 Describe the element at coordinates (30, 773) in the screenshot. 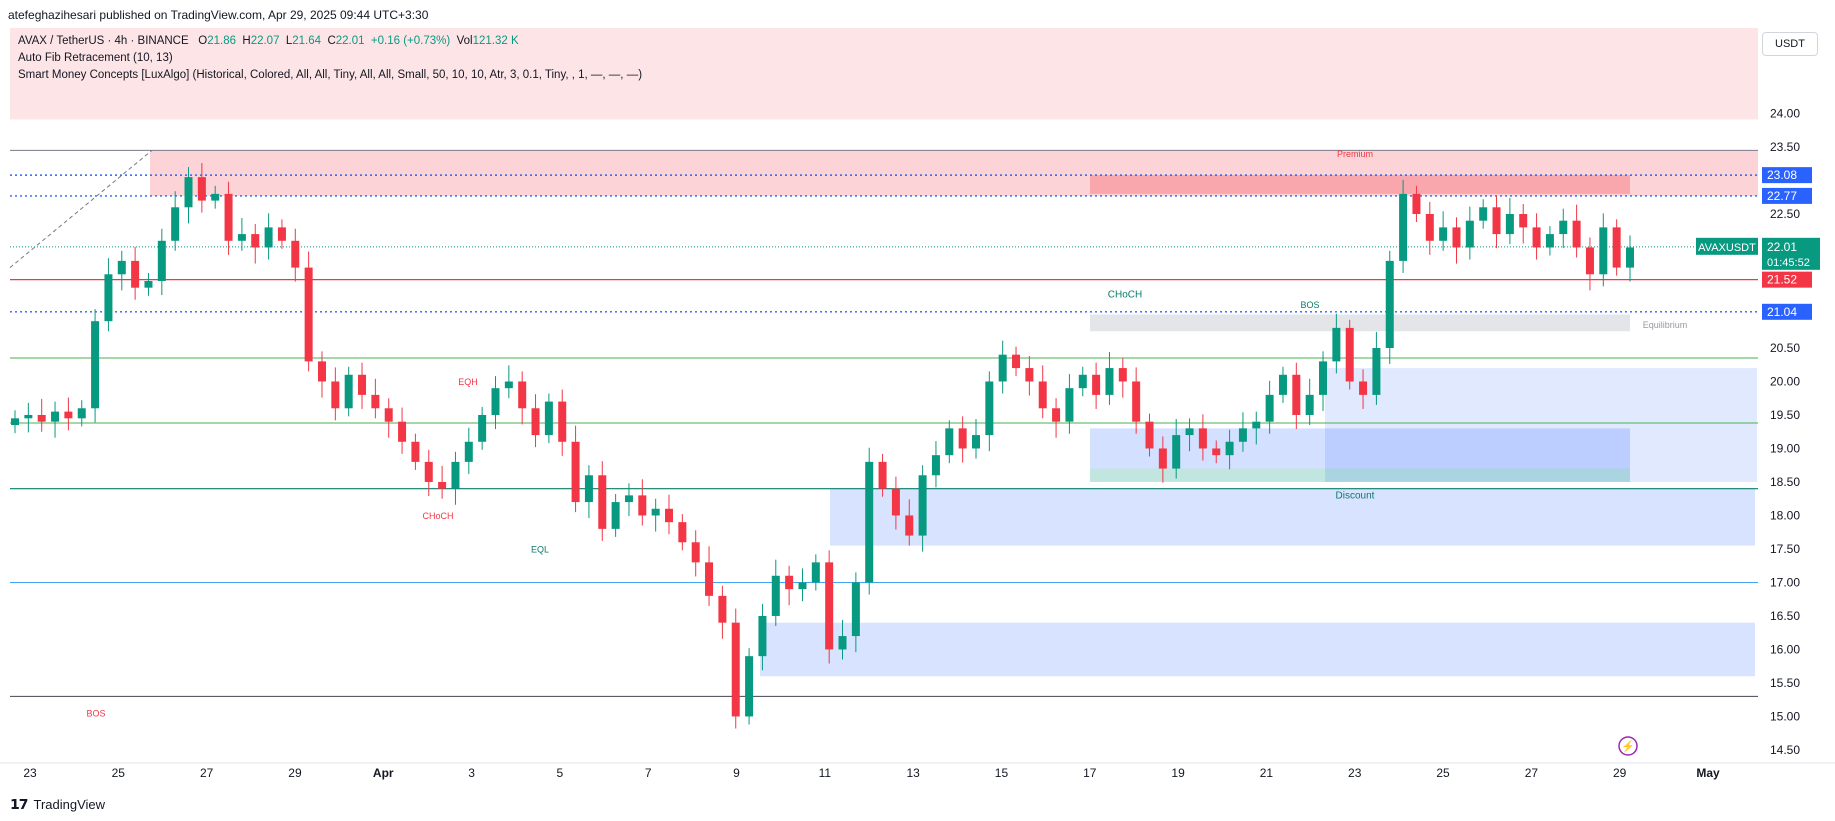

I see `time-axis-tick: 23` at that location.